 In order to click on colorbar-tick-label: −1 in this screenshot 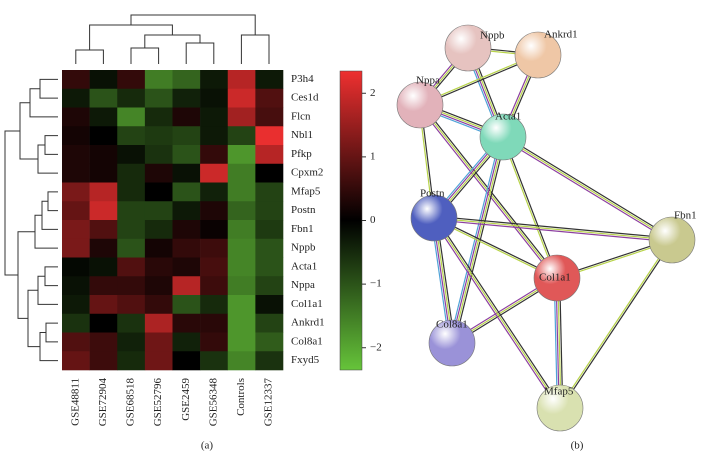, I will do `click(376, 284)`.